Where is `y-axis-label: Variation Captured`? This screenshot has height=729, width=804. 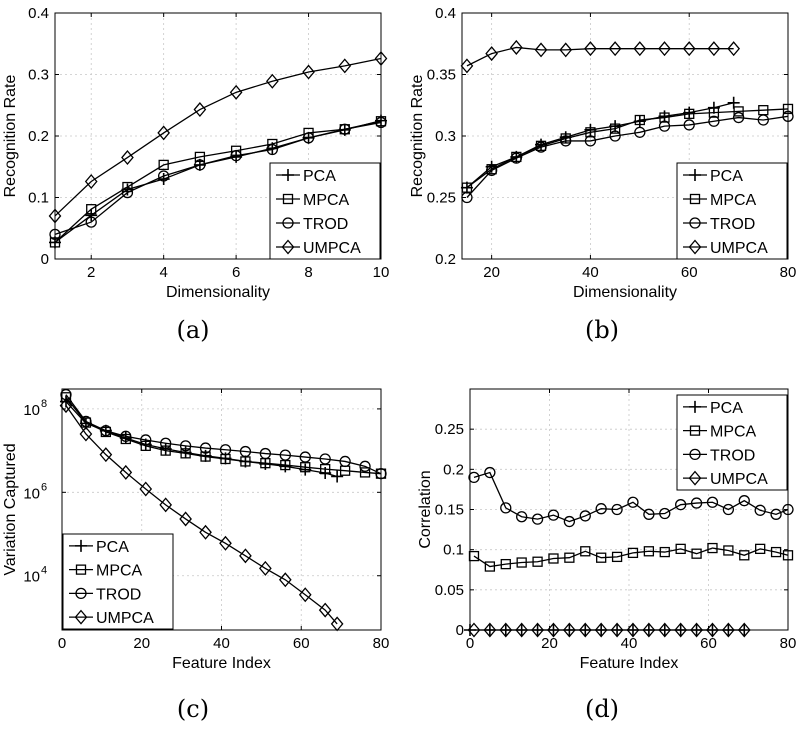
y-axis-label: Variation Captured is located at coordinates (10, 509).